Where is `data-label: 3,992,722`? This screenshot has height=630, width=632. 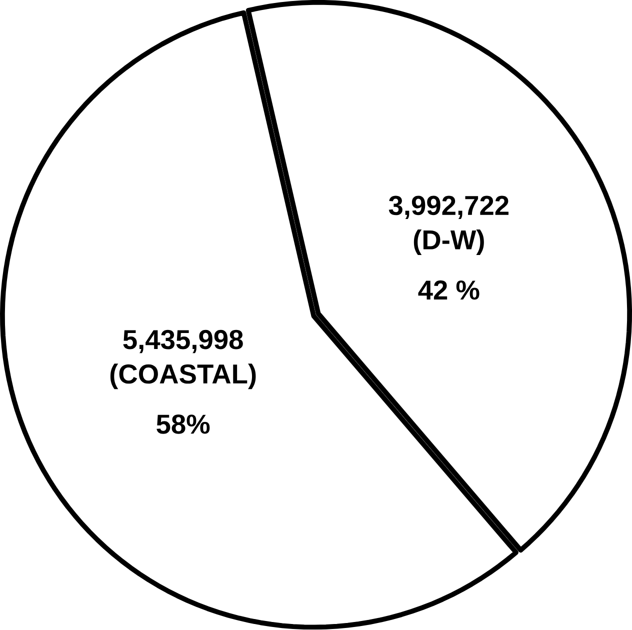 data-label: 3,992,722 is located at coordinates (448, 208).